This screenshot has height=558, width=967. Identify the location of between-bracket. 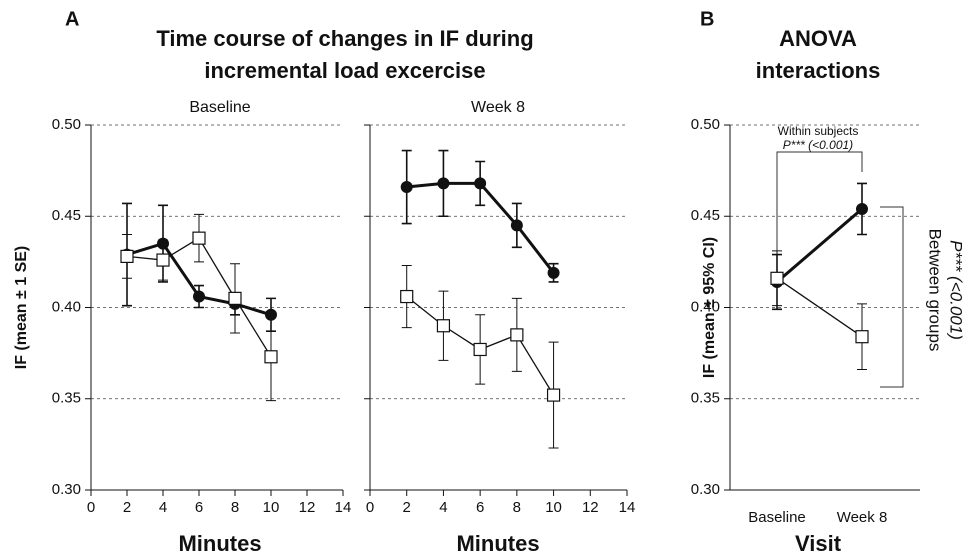
(892, 297).